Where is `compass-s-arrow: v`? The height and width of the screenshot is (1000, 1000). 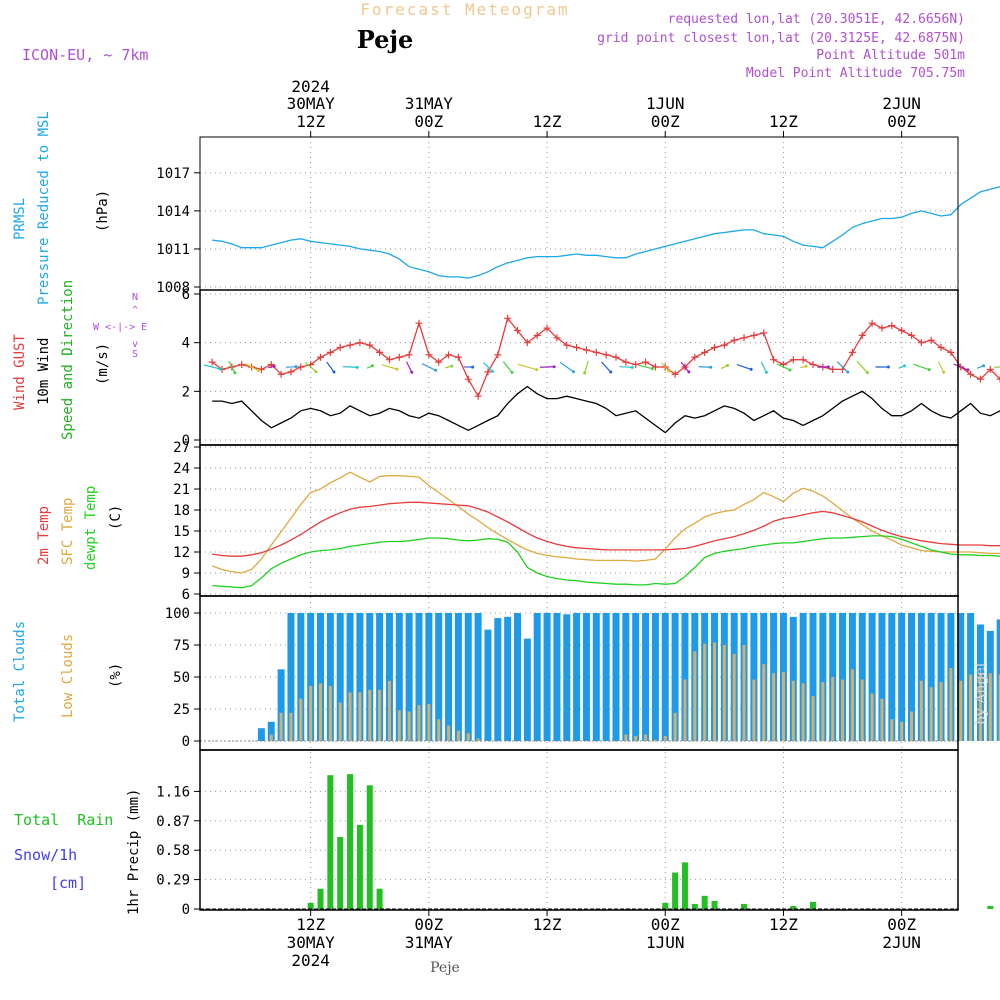 compass-s-arrow: v is located at coordinates (135, 344).